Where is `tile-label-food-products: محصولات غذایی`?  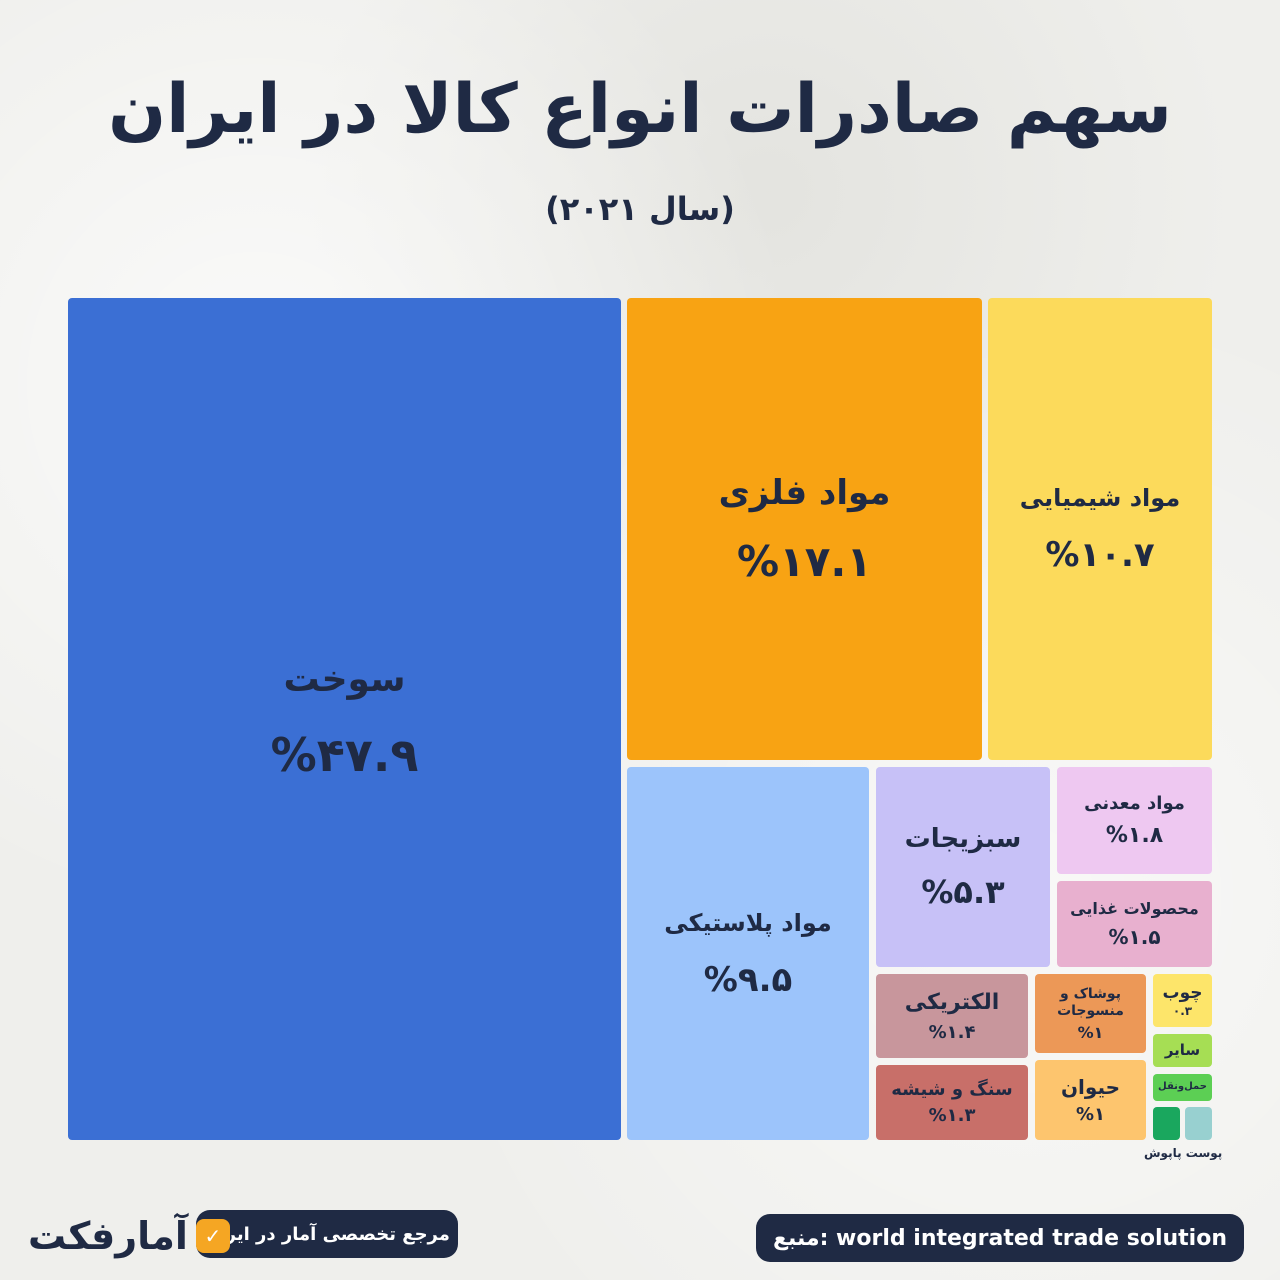
tile-label-food-products: محصولات غذایی is located at coordinates (1134, 908).